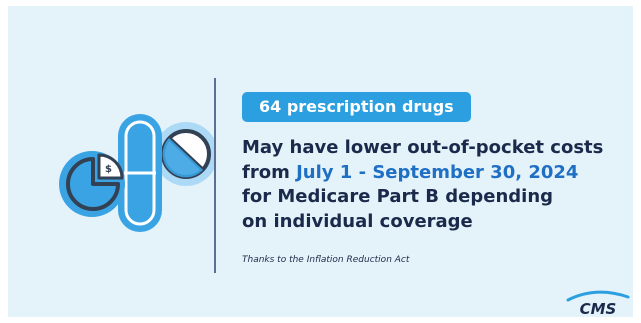 This screenshot has height=323, width=641. I want to click on capsule-icon, so click(140, 173).